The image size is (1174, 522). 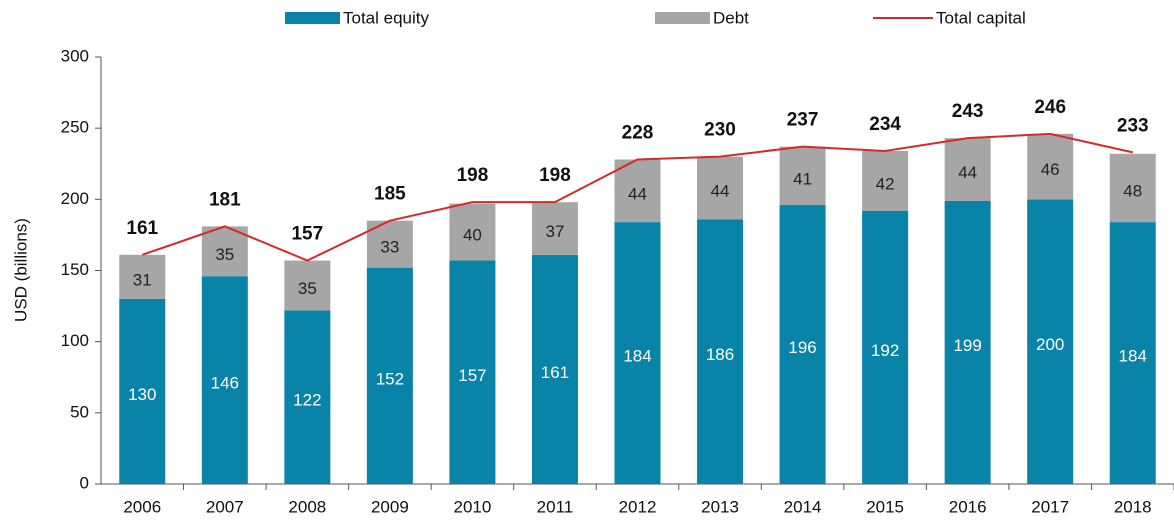 What do you see at coordinates (225, 383) in the screenshot?
I see `data-label: 146` at bounding box center [225, 383].